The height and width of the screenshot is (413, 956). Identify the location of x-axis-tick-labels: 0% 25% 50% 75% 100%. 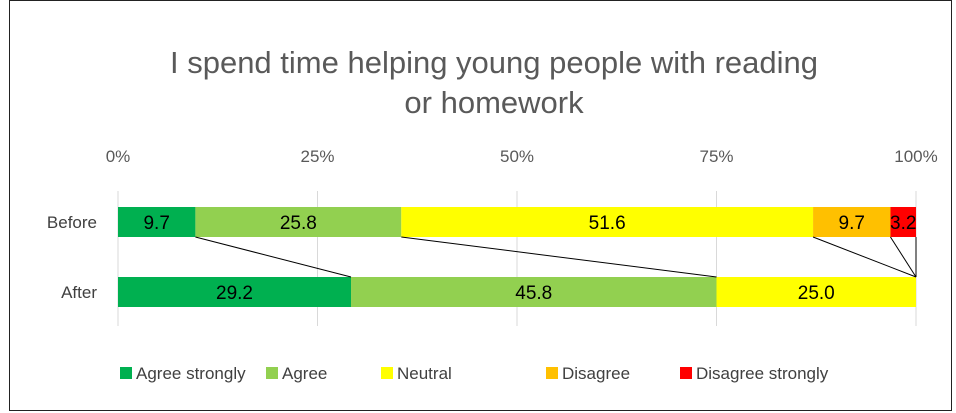
(522, 156).